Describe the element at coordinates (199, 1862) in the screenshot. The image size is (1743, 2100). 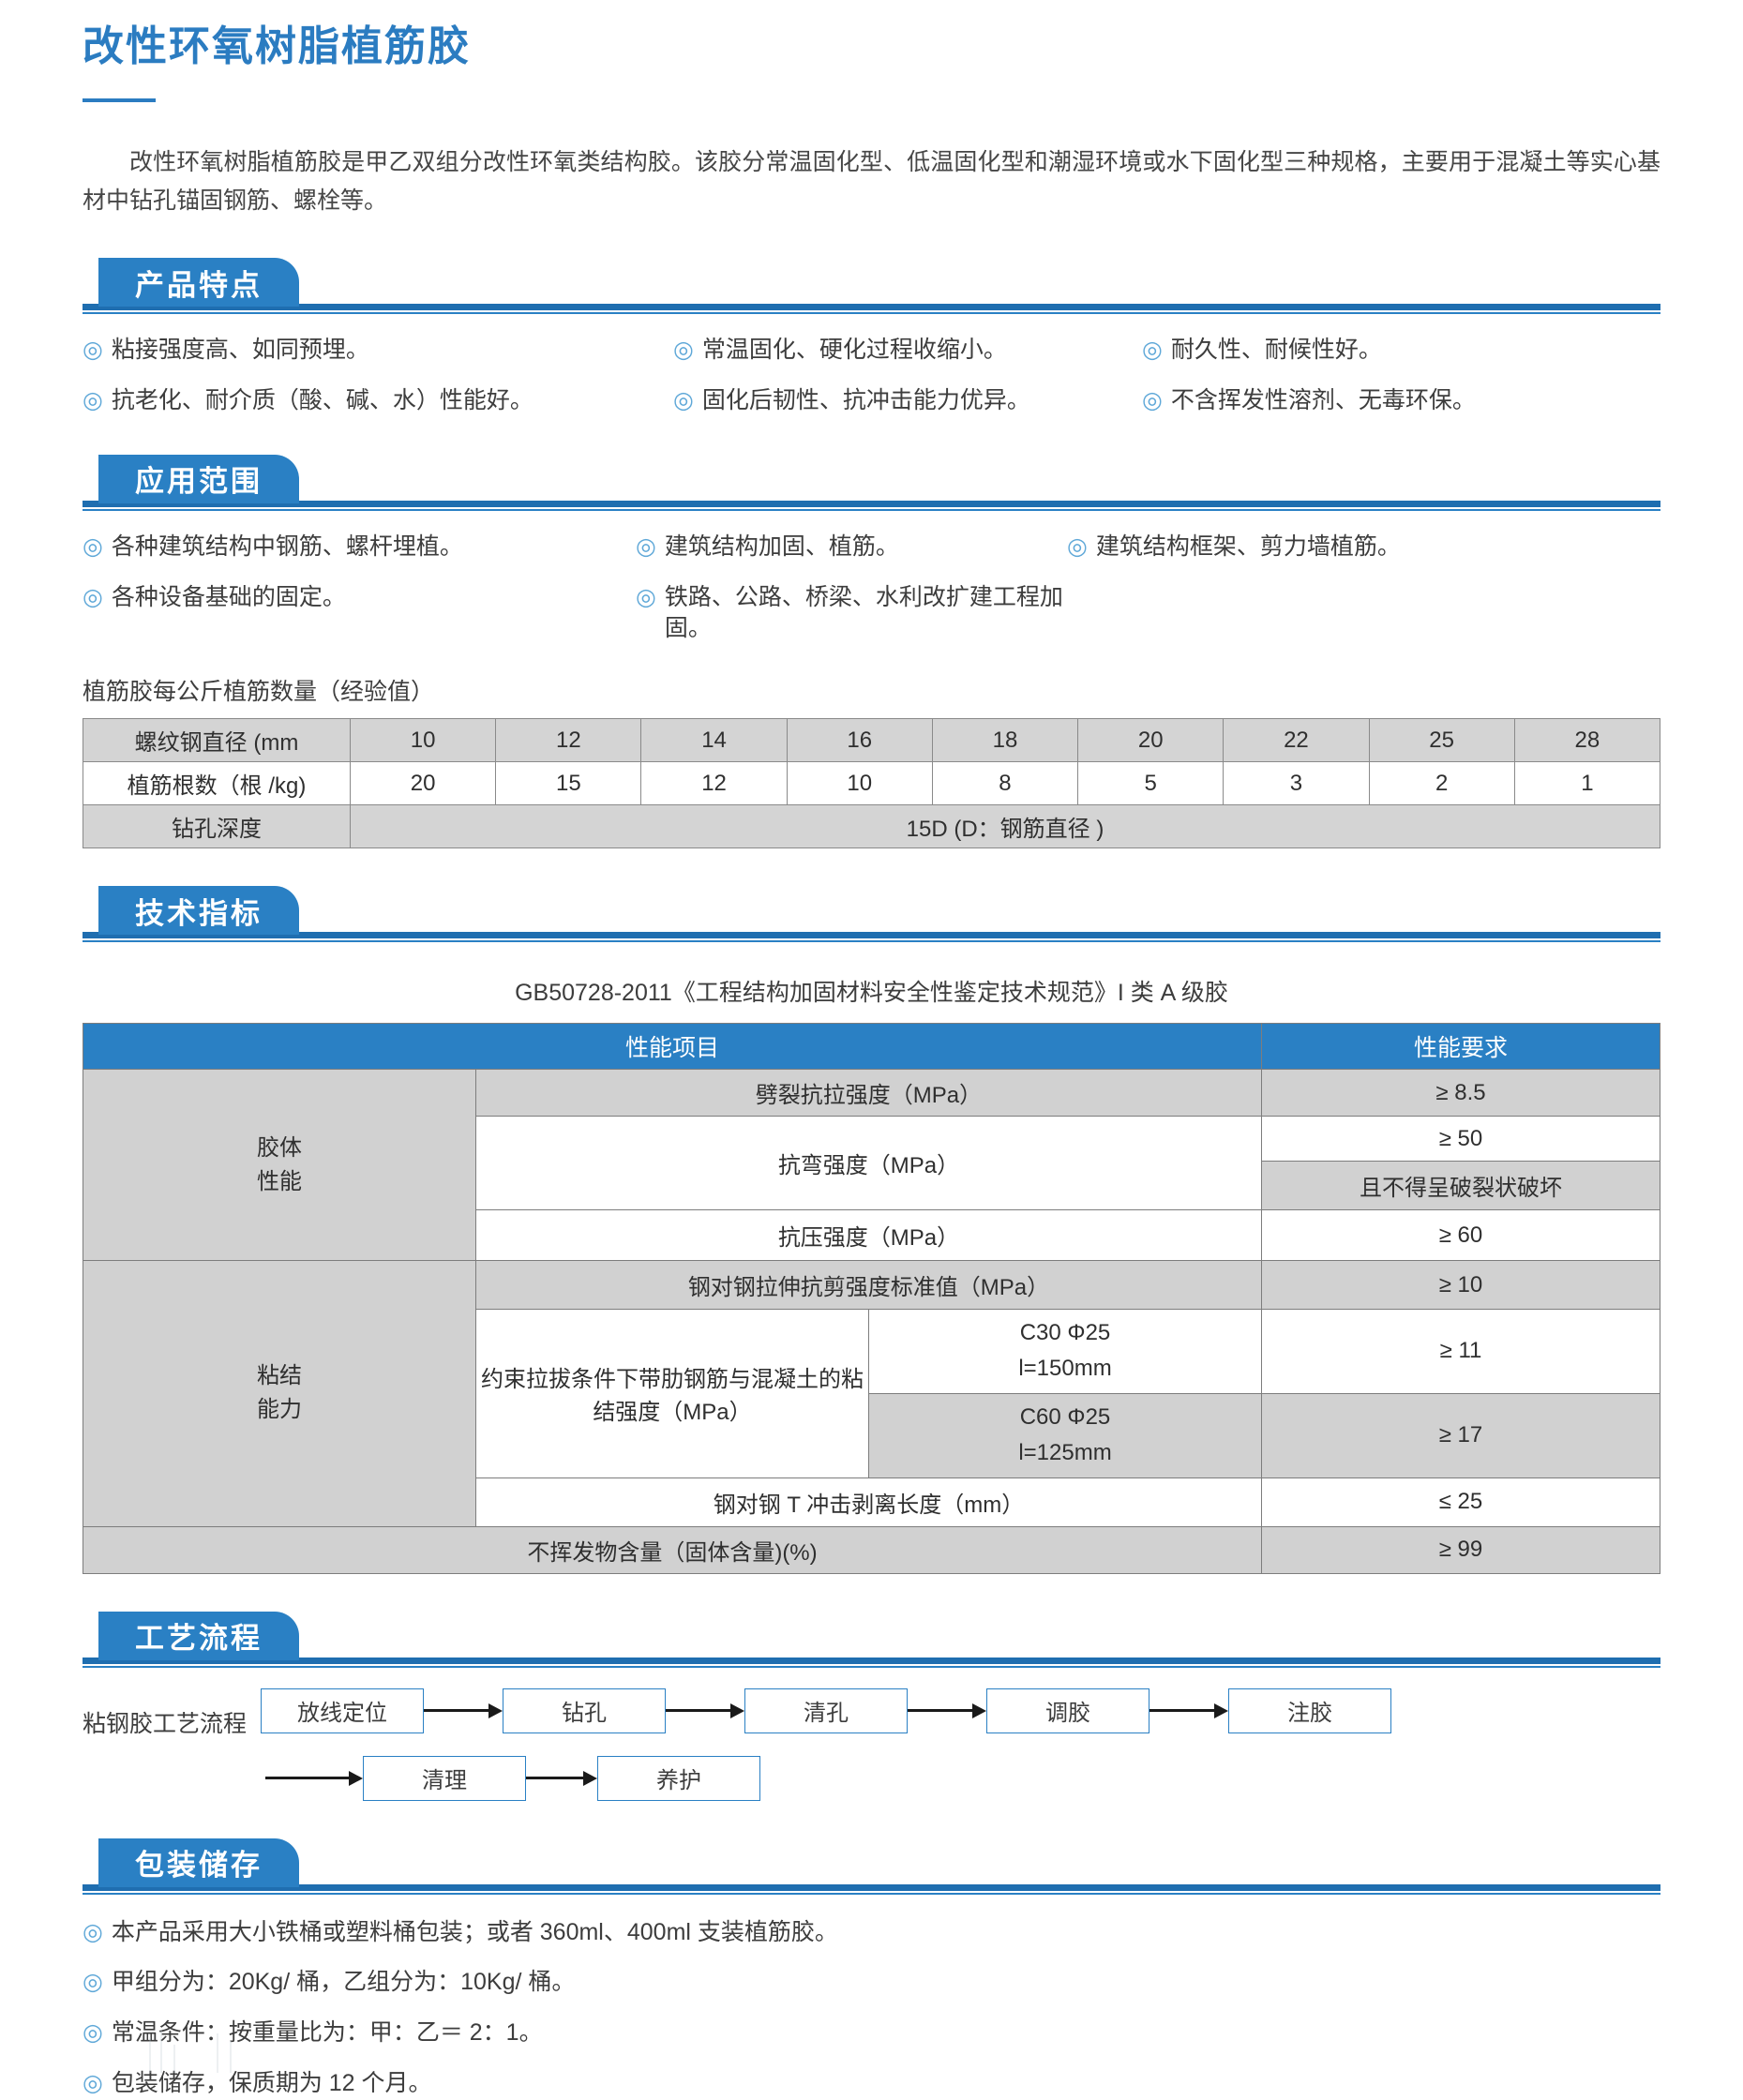
I see `section-title-packaging: 包装储存` at that location.